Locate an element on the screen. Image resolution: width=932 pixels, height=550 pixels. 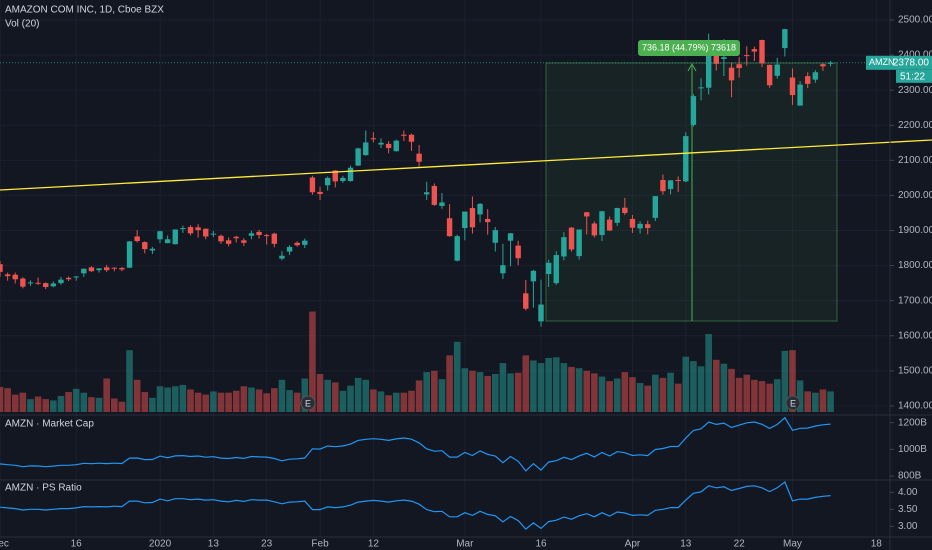
measure-arrow-head is located at coordinates (692, 67).